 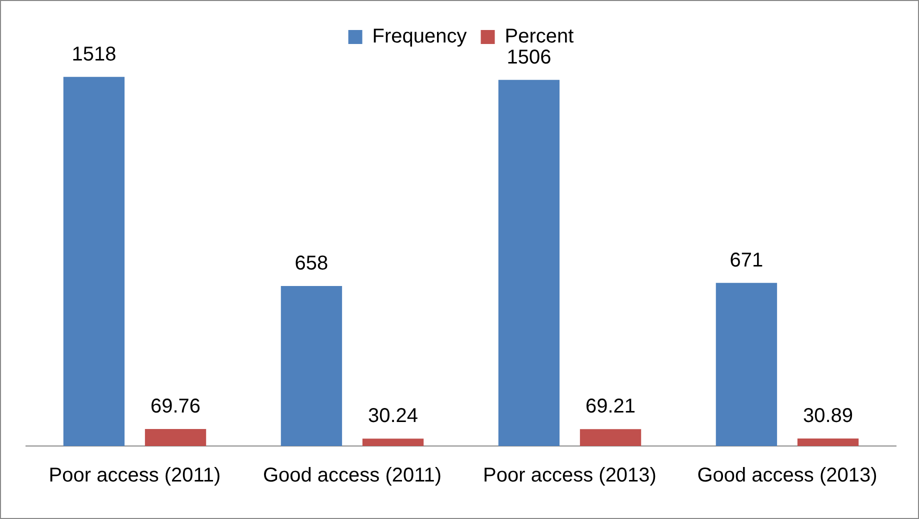 What do you see at coordinates (134, 475) in the screenshot?
I see `x-tick-label: Poor access (2011)` at bounding box center [134, 475].